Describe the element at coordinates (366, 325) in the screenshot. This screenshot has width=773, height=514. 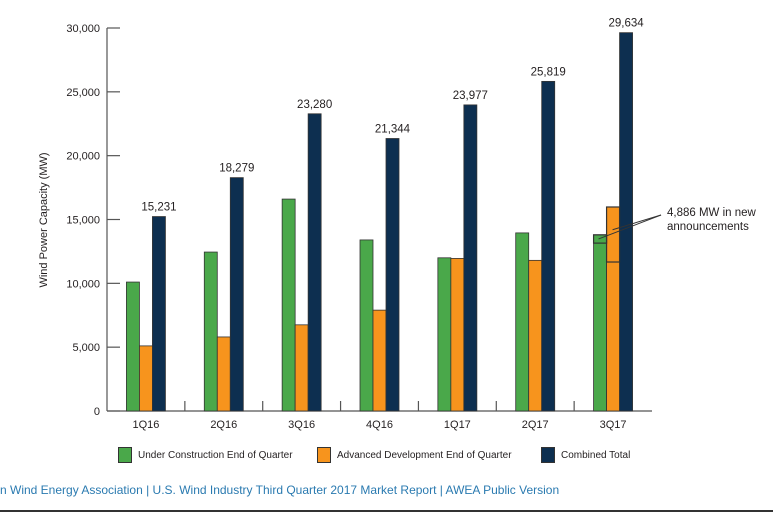
I see `bar-under-construction-end-of-quarter-4Q16` at that location.